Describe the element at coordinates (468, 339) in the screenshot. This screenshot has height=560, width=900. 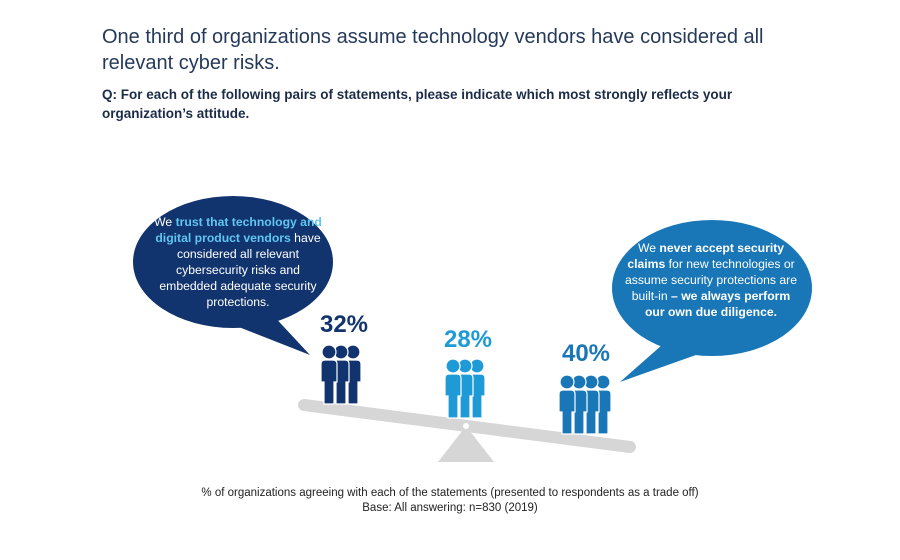
I see `value-label: 28%` at that location.